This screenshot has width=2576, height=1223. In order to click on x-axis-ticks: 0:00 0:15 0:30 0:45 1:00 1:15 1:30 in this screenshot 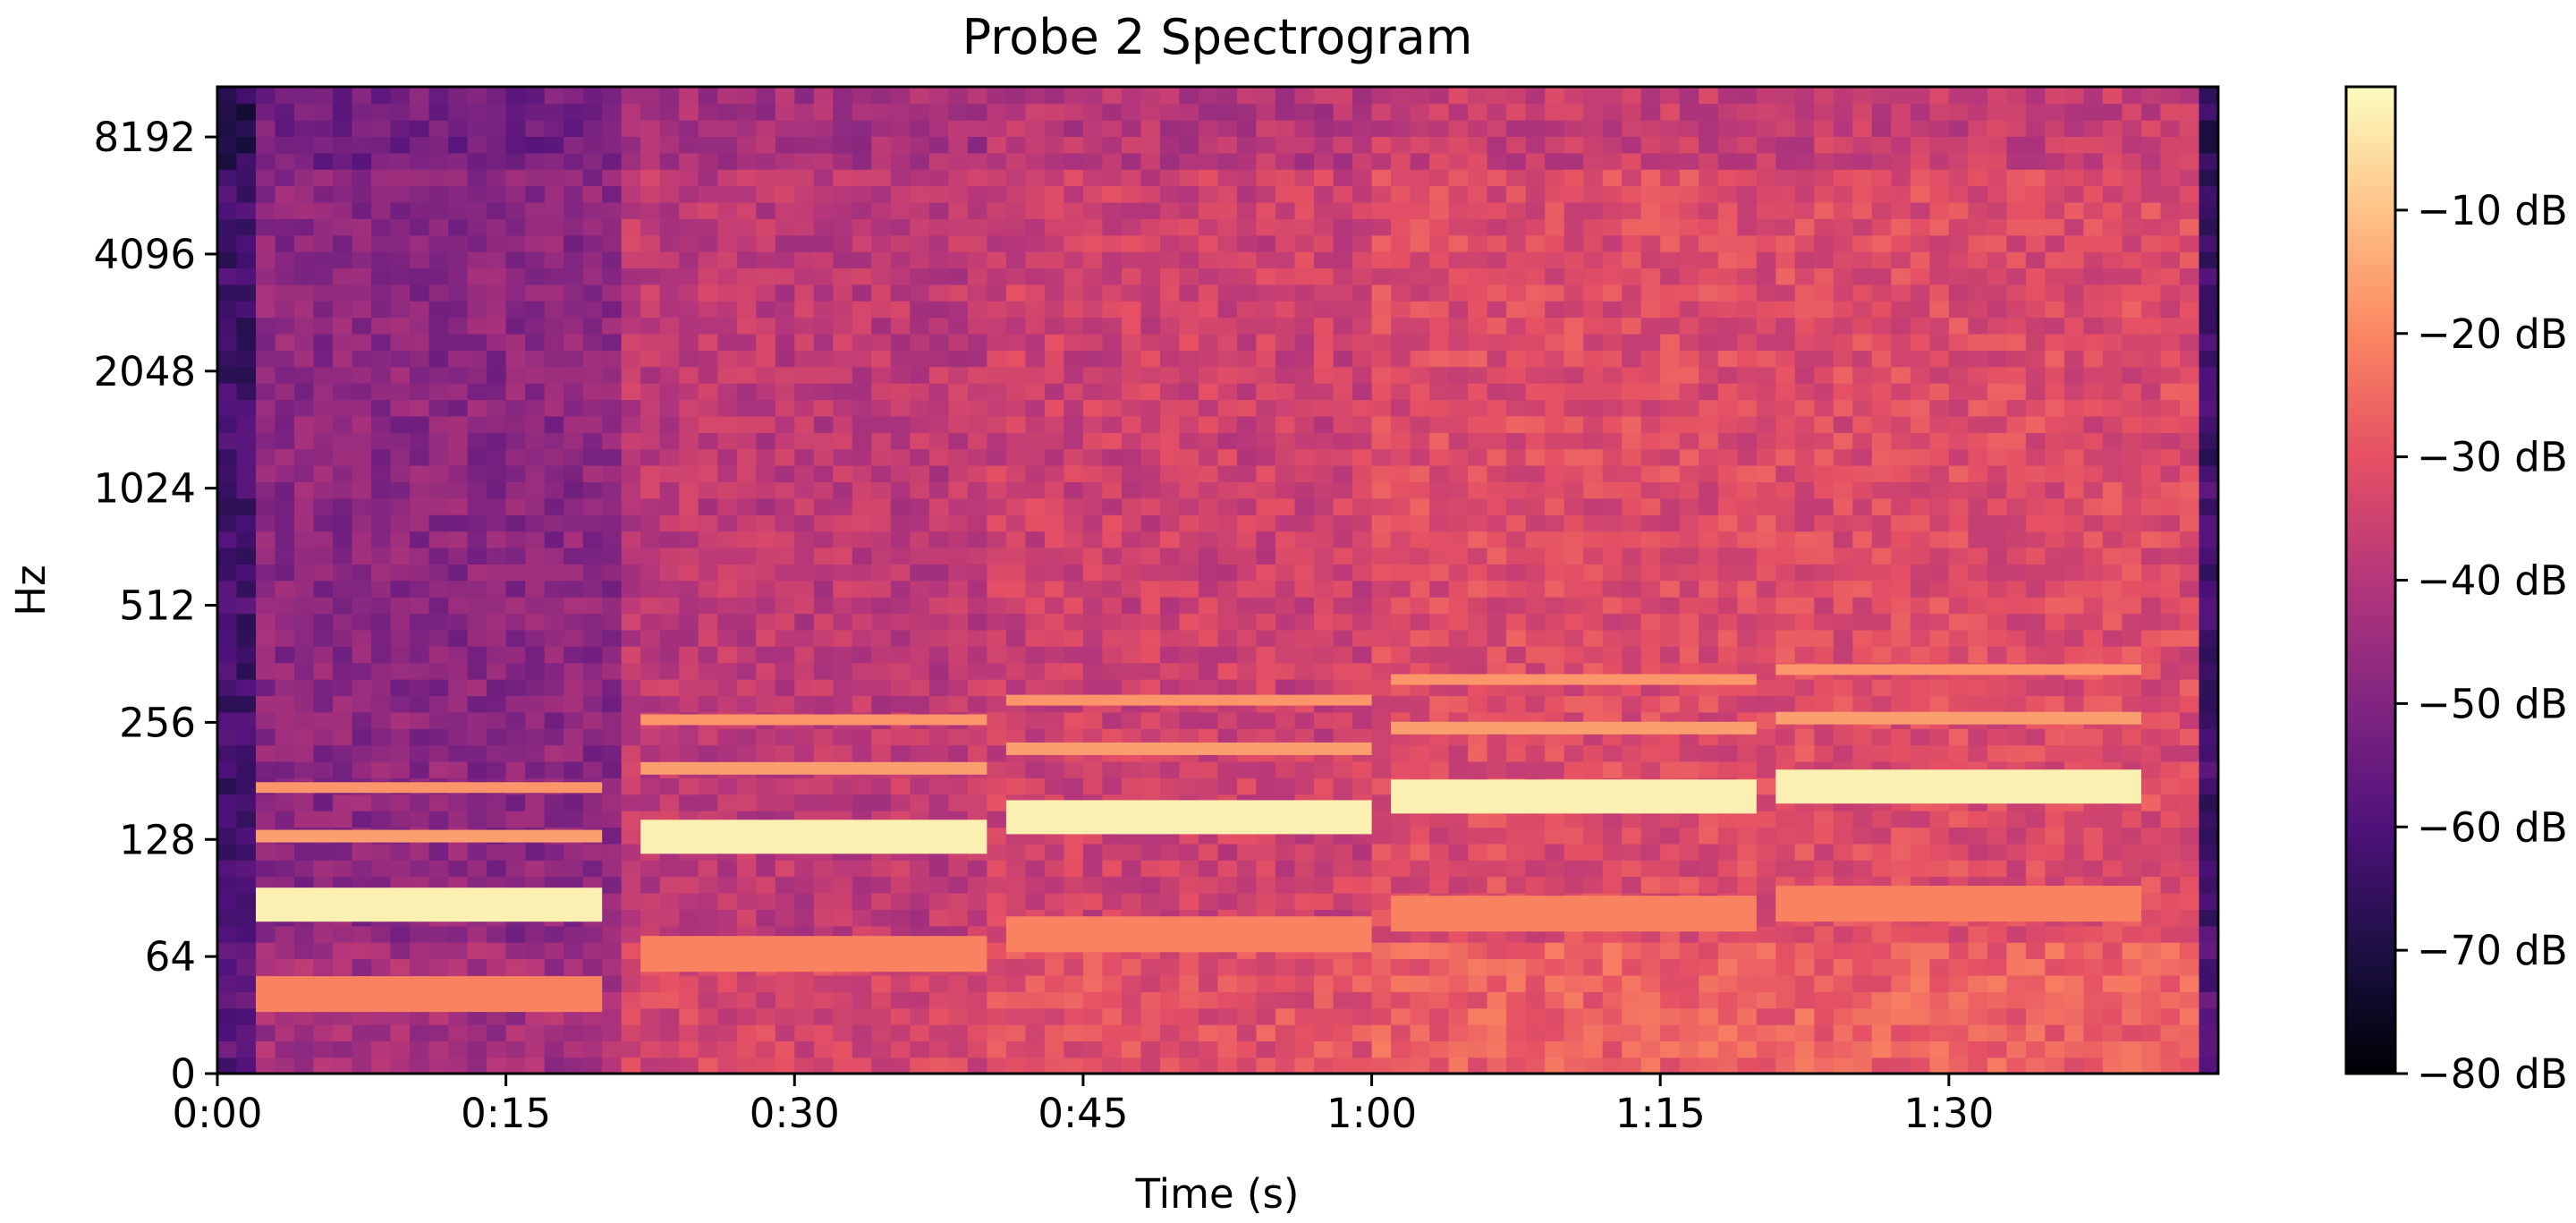, I will do `click(1083, 1105)`.